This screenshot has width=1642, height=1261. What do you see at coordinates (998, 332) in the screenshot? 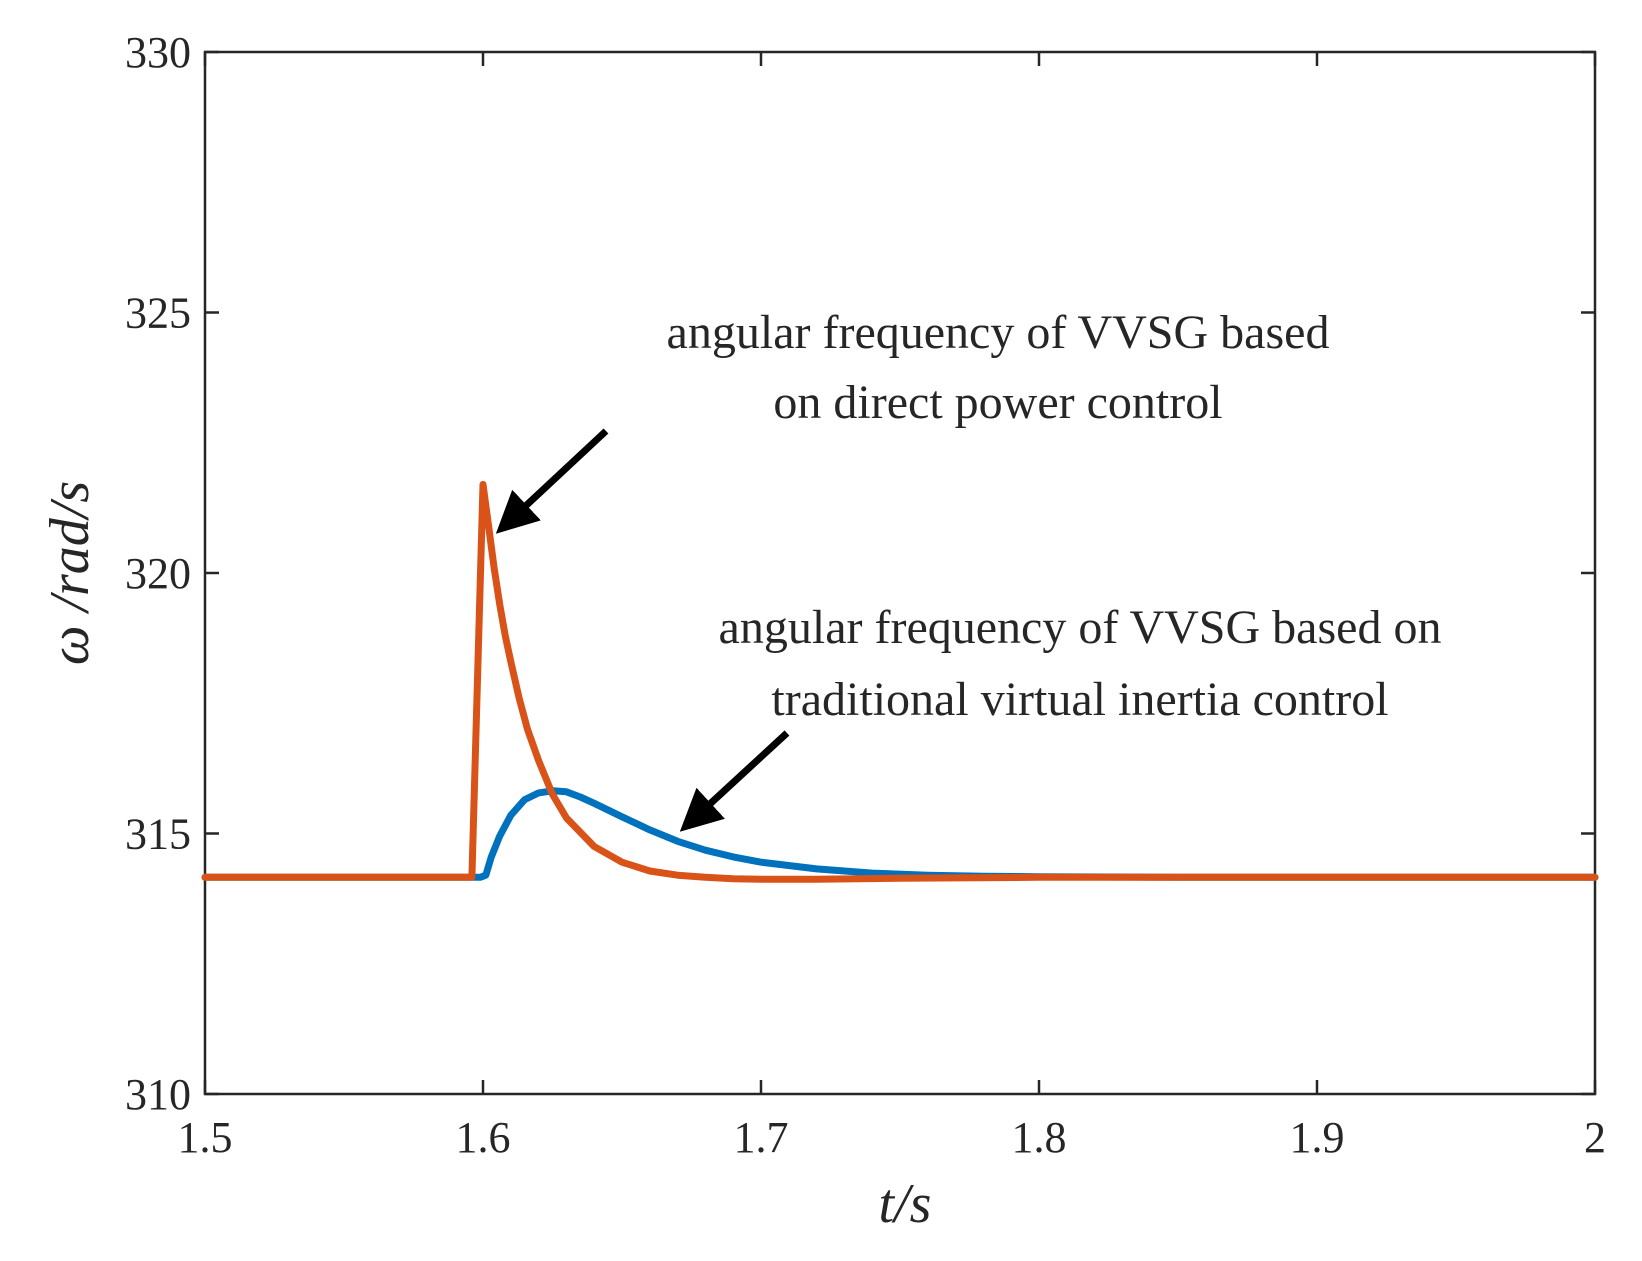
I see `annotation-direct-power-line-1: angular frequency of VVSG based` at bounding box center [998, 332].